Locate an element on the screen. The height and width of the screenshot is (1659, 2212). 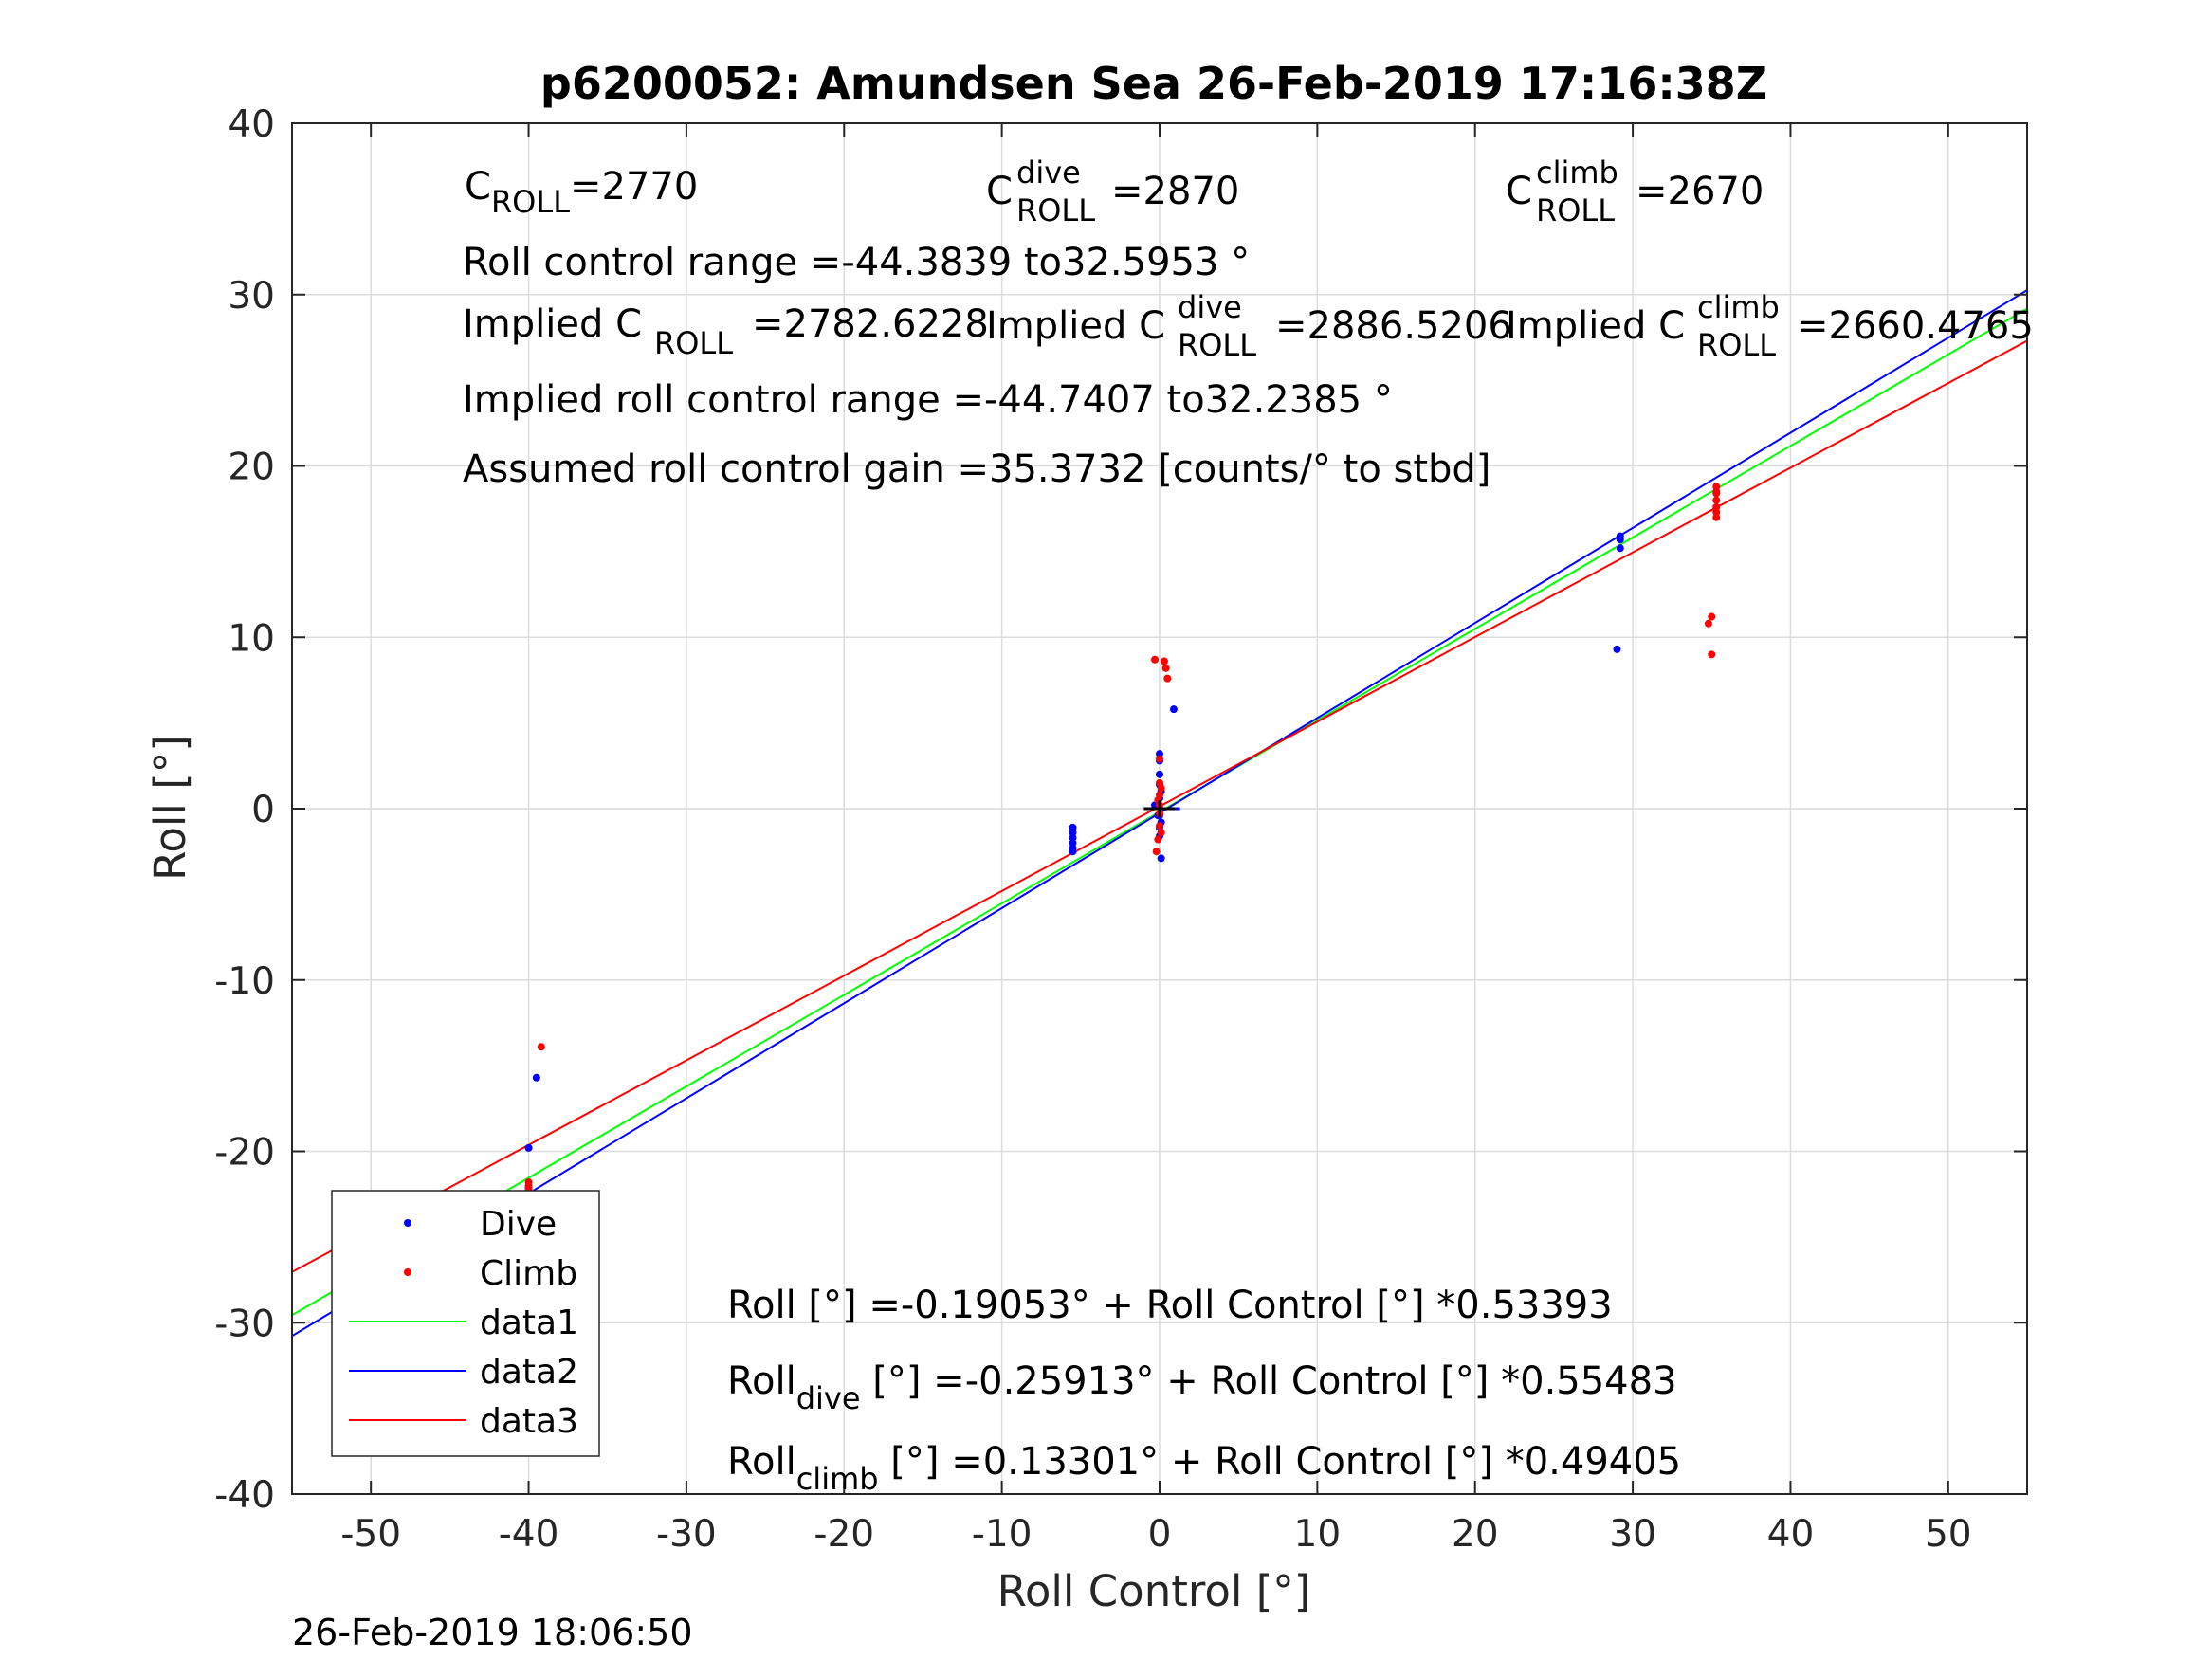
legend: Dive Climb data1 data2 data3 is located at coordinates (465, 1323).